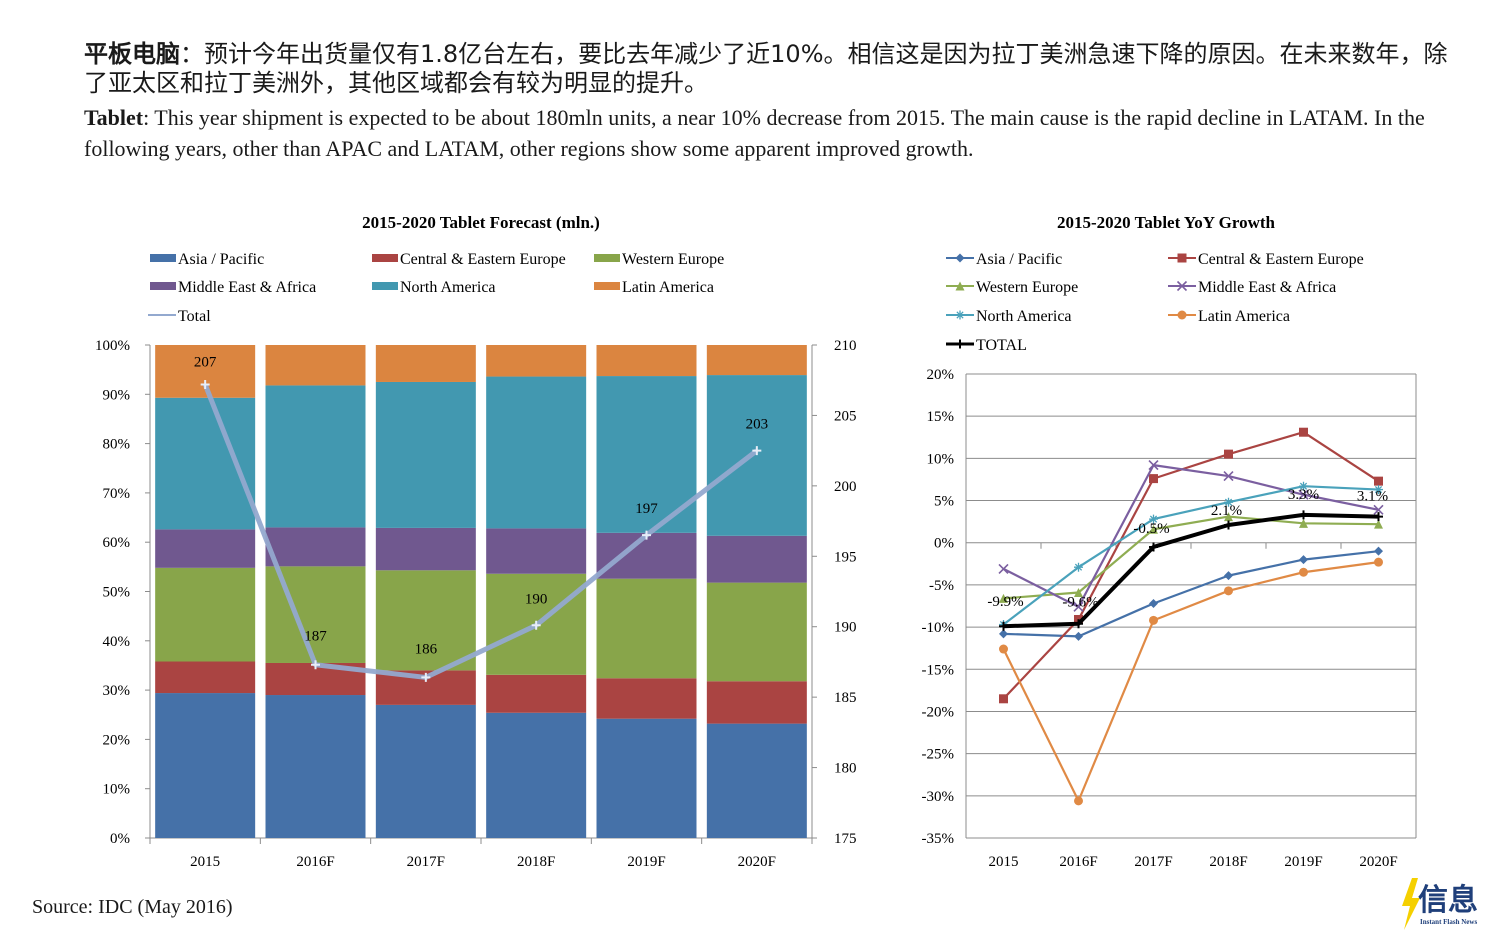 Image resolution: width=1512 pixels, height=945 pixels. I want to click on y-tick-label: -20%, so click(938, 712).